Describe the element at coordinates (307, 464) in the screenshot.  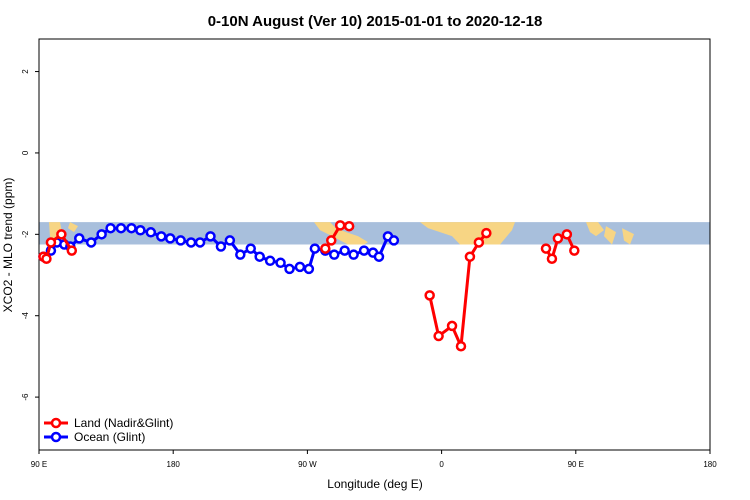
I see `x-tick-label: 90 W` at that location.